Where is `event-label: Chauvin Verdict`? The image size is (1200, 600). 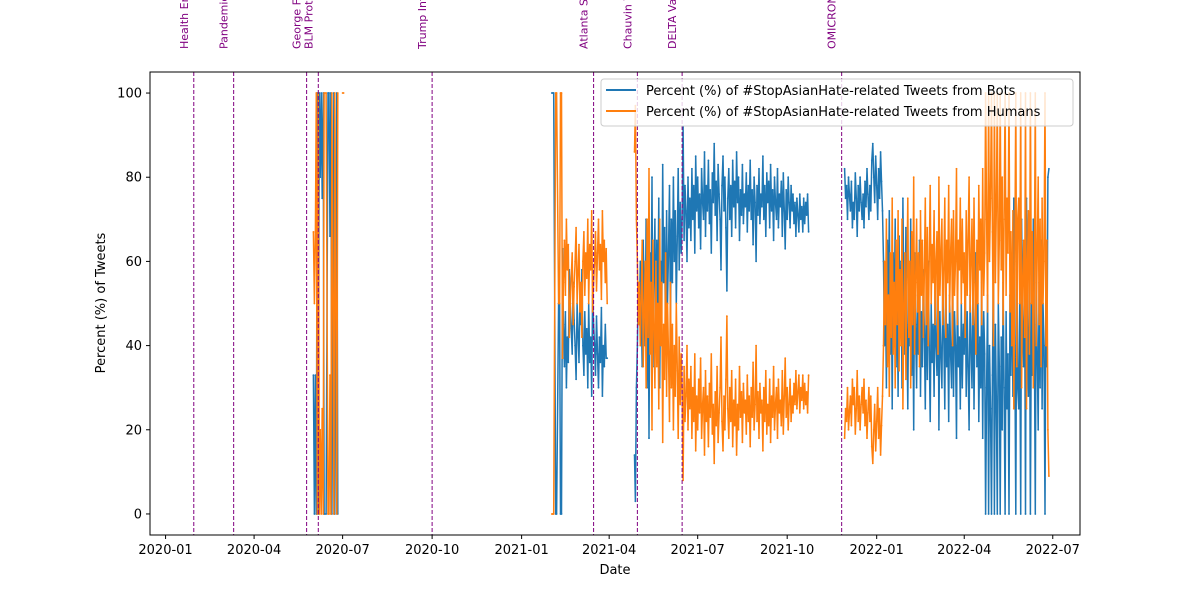 event-label: Chauvin Verdict is located at coordinates (627, 24).